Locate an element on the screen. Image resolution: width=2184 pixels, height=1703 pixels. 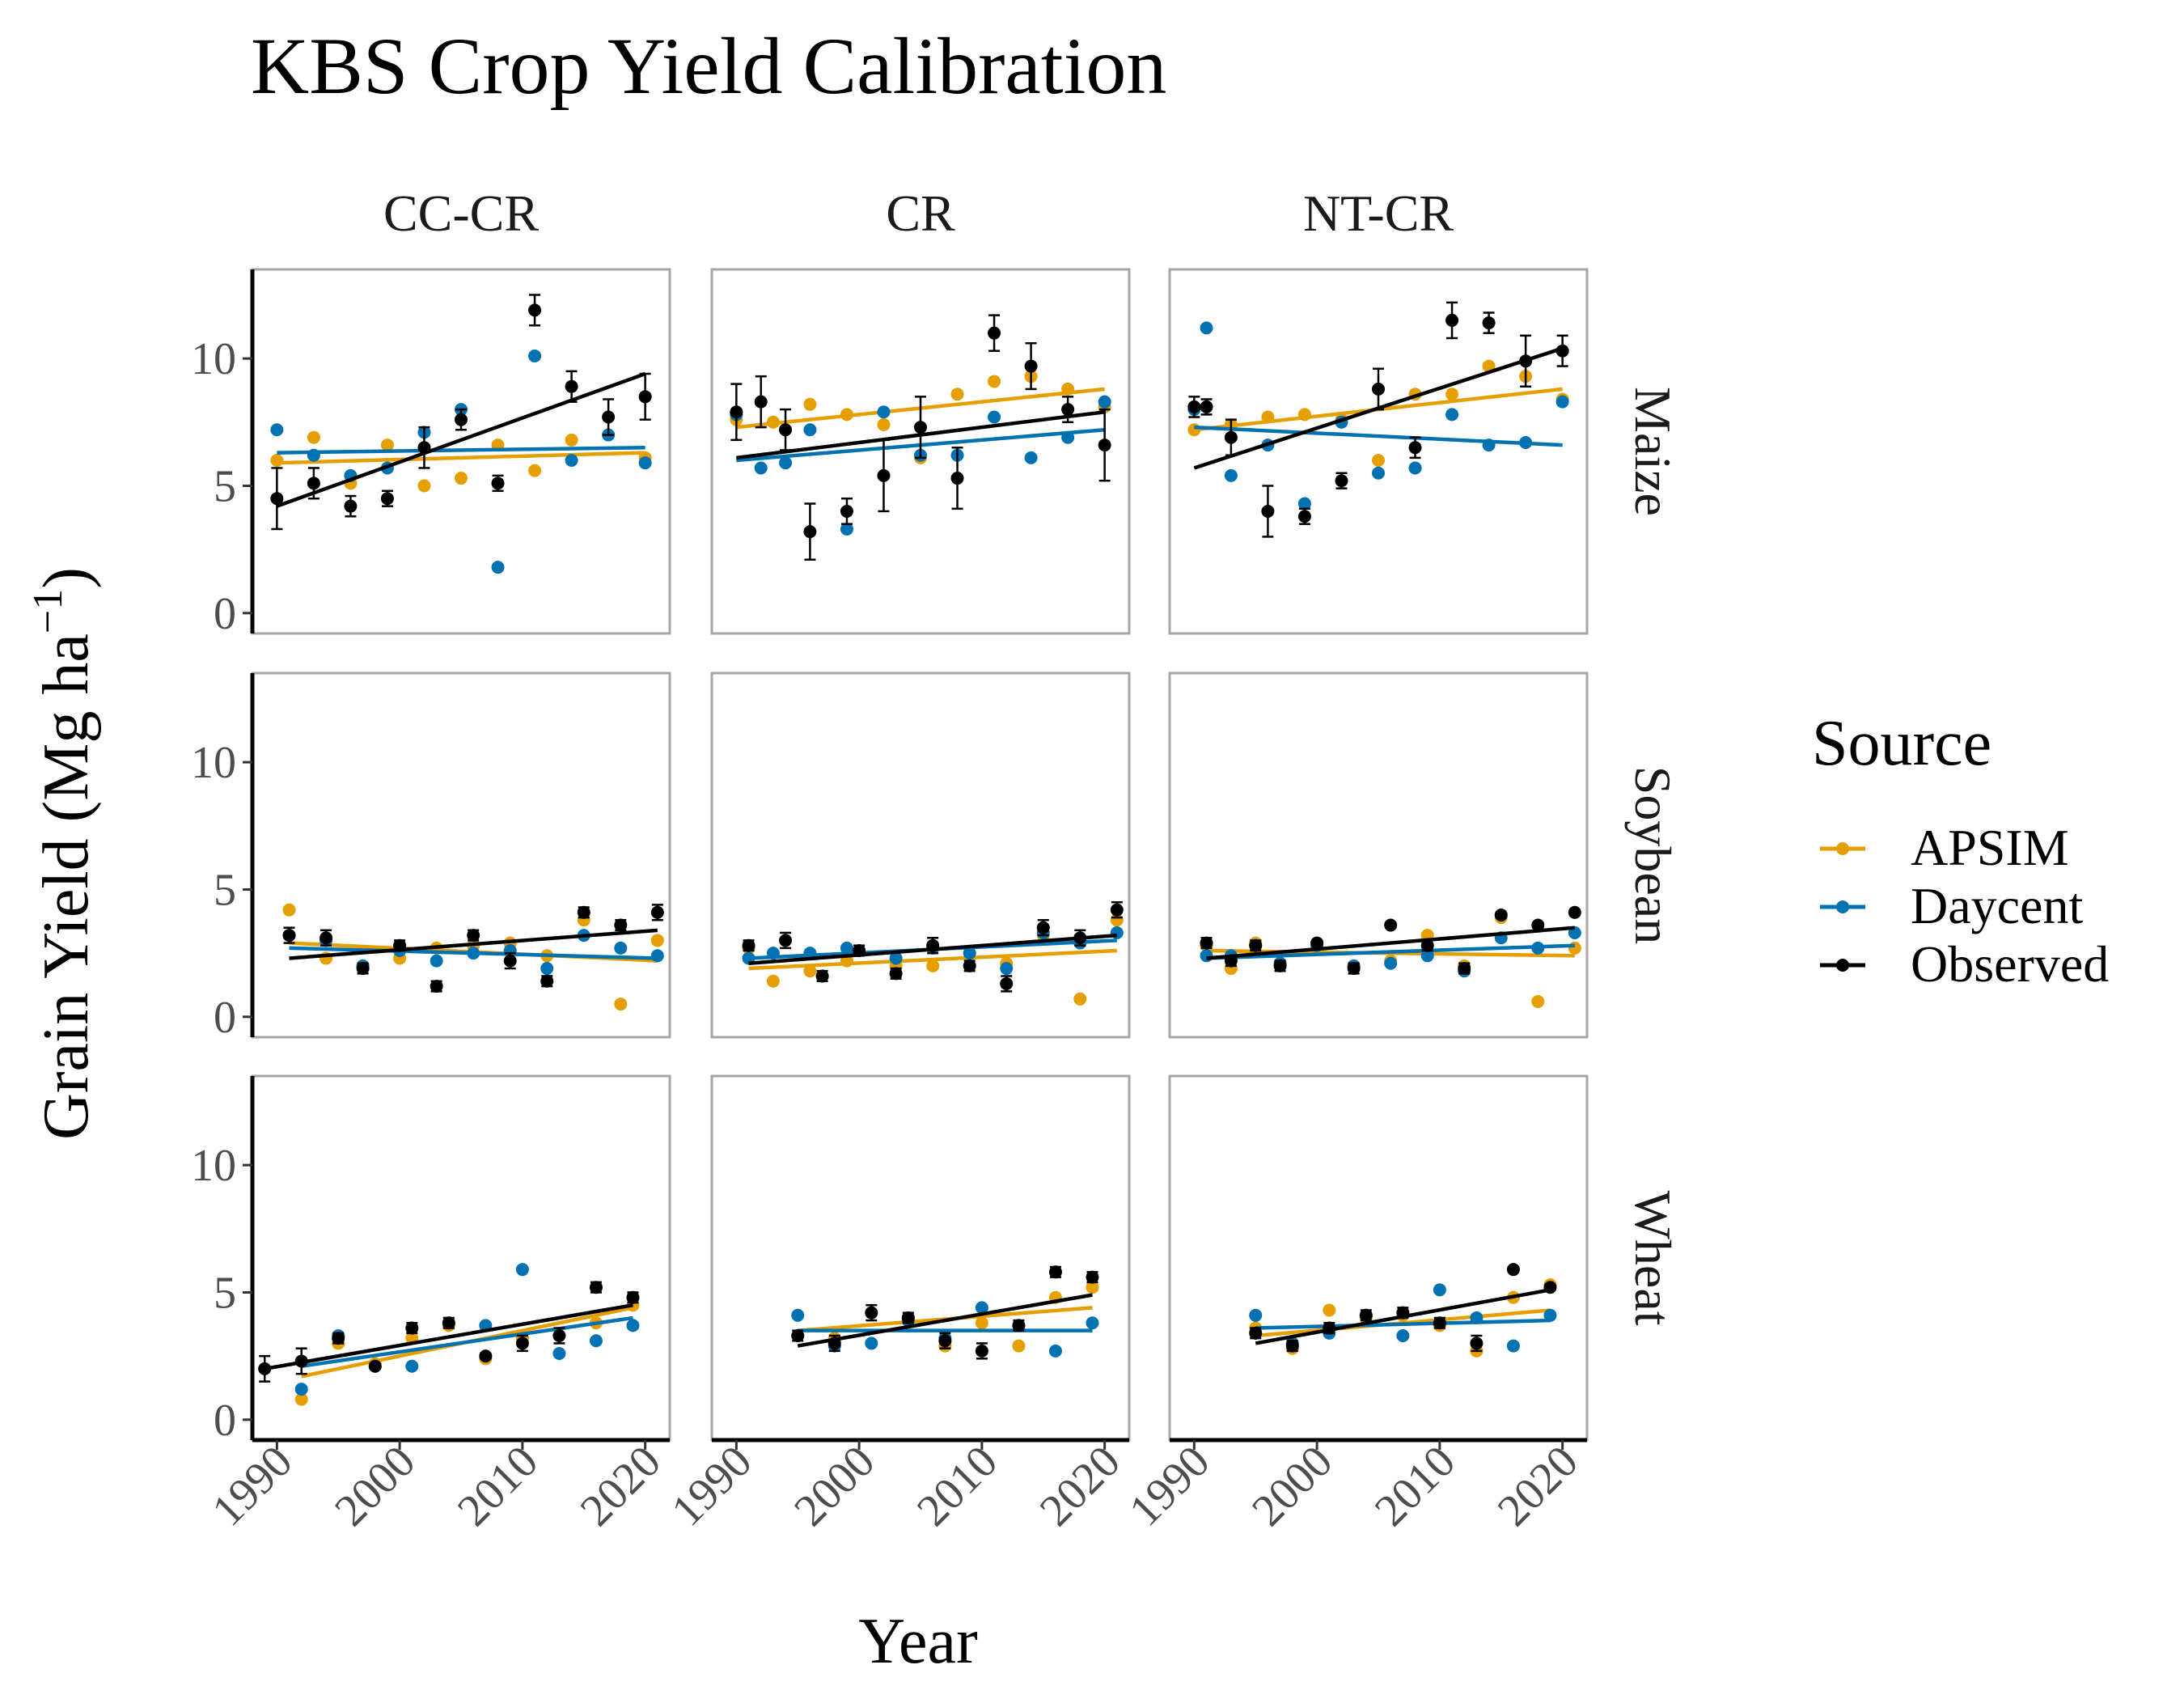
facet-panel-soybean-nt-cr is located at coordinates (1378, 855).